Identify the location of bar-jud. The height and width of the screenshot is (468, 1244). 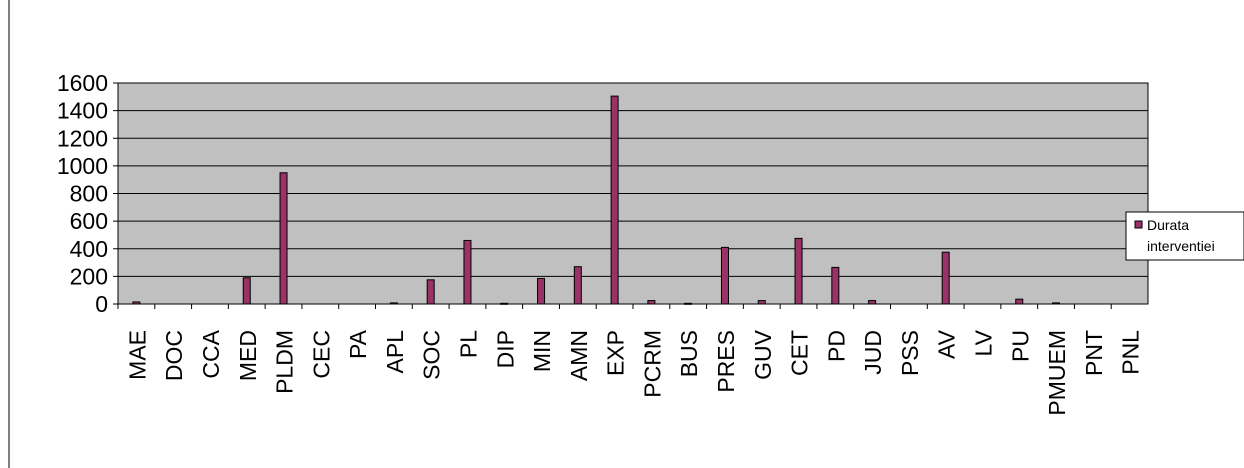
(872, 302).